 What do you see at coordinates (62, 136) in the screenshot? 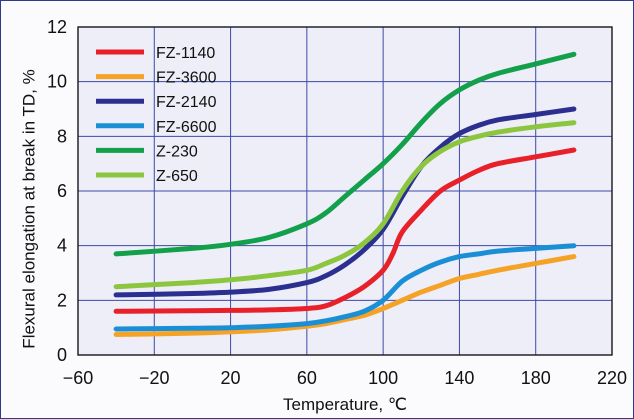
I see `y-tick-label: 8` at bounding box center [62, 136].